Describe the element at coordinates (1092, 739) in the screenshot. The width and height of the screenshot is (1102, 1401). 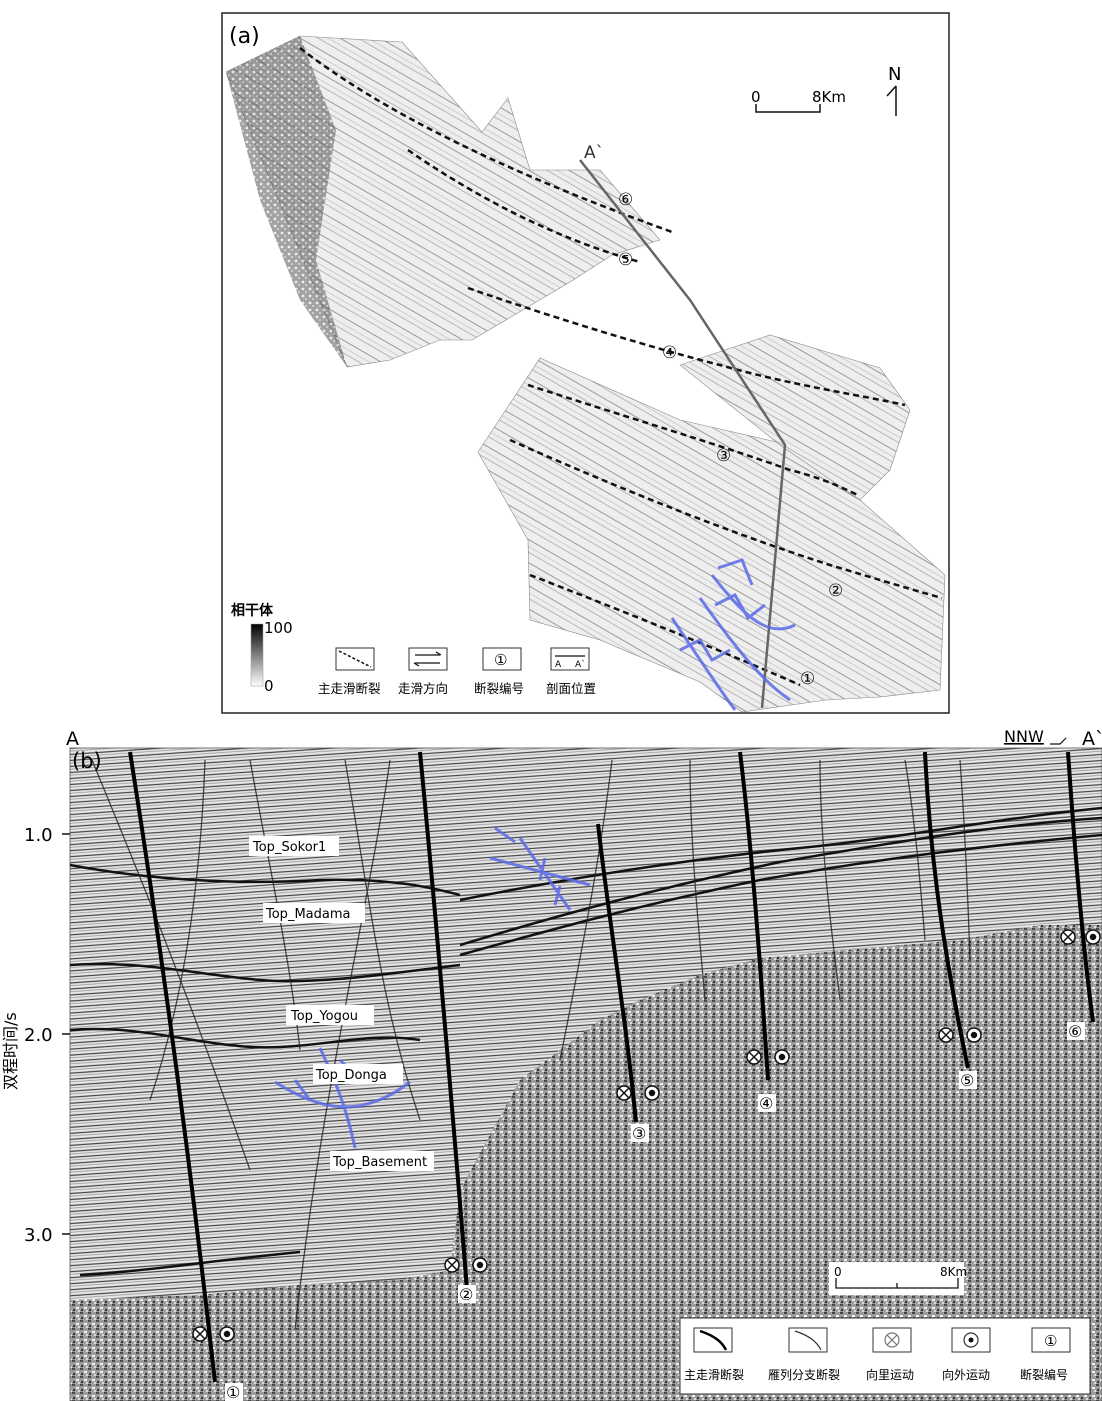
I see `section-end-label-b: A`` at that location.